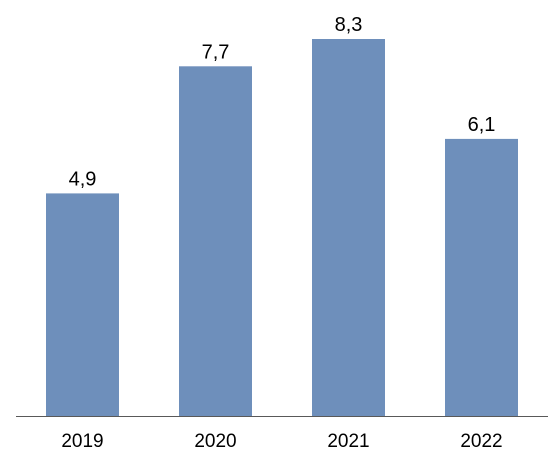 This screenshot has width=556, height=461. What do you see at coordinates (281, 441) in the screenshot?
I see `x-tick-labels-group: 2019 2020 2021 2022` at bounding box center [281, 441].